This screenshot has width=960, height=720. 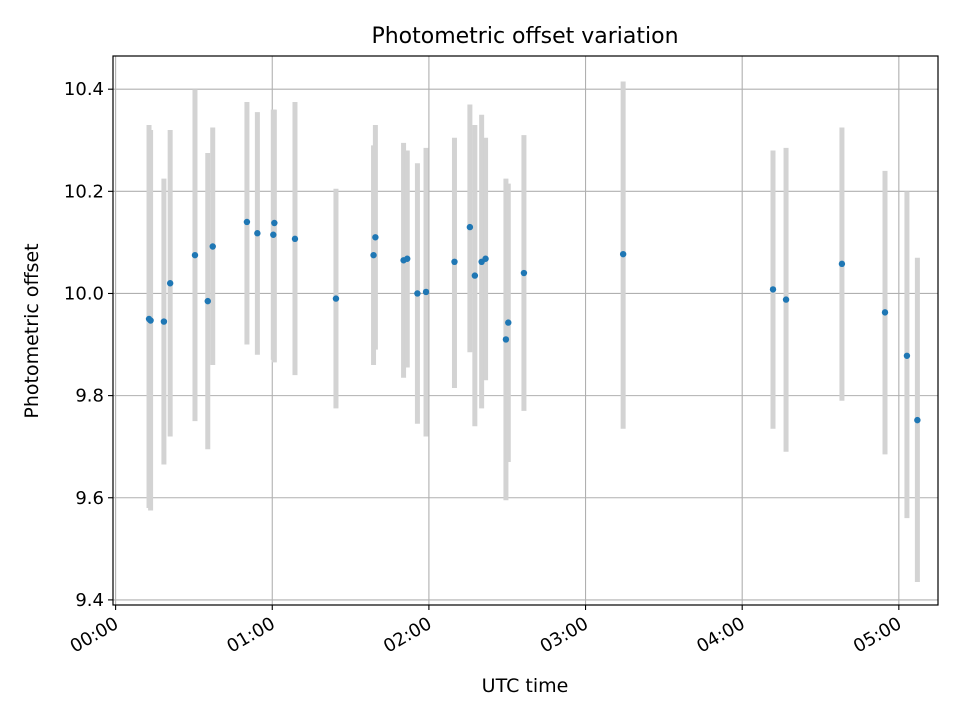 I want to click on y-tick-label: 9.4, so click(x=89, y=600).